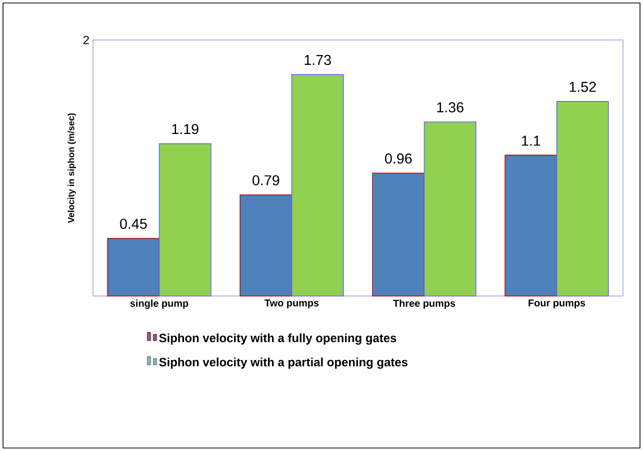  I want to click on y-axis-title: Velocity in siphon (m/sec), so click(72, 168).